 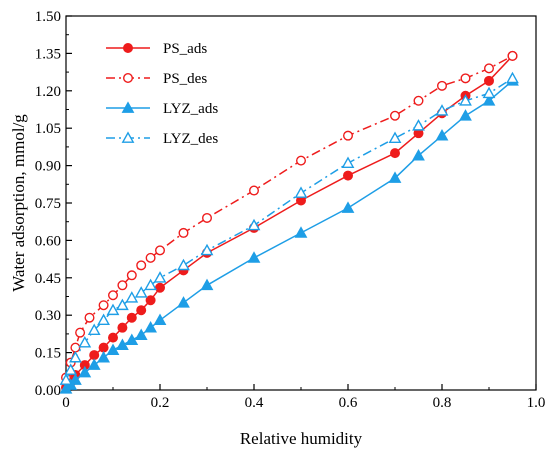 What do you see at coordinates (185, 49) in the screenshot?
I see `legend-label-ps-ads: PS_ads` at bounding box center [185, 49].